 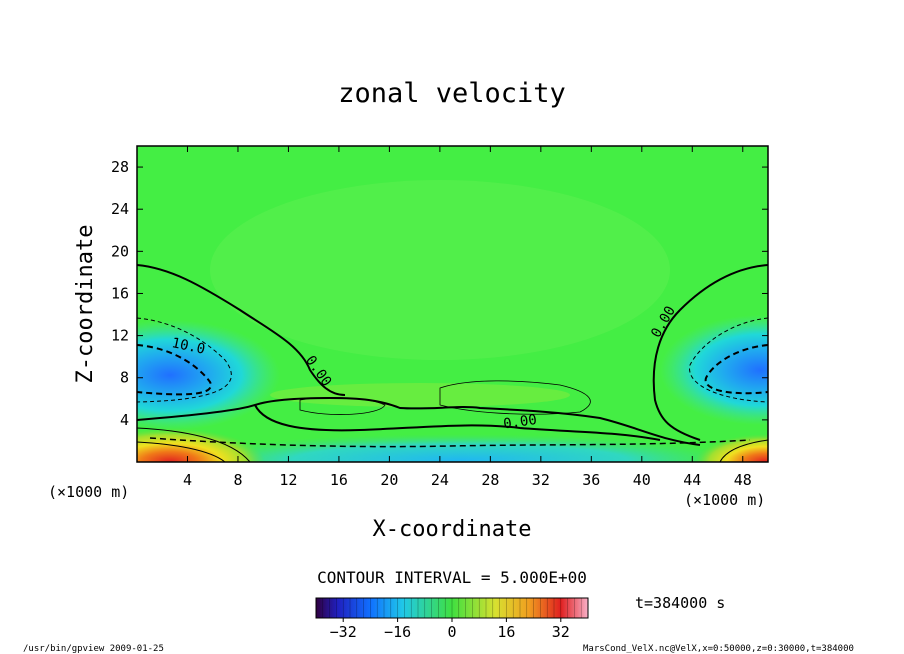 What do you see at coordinates (680, 603) in the screenshot?
I see `time-label: t=384000 s` at bounding box center [680, 603].